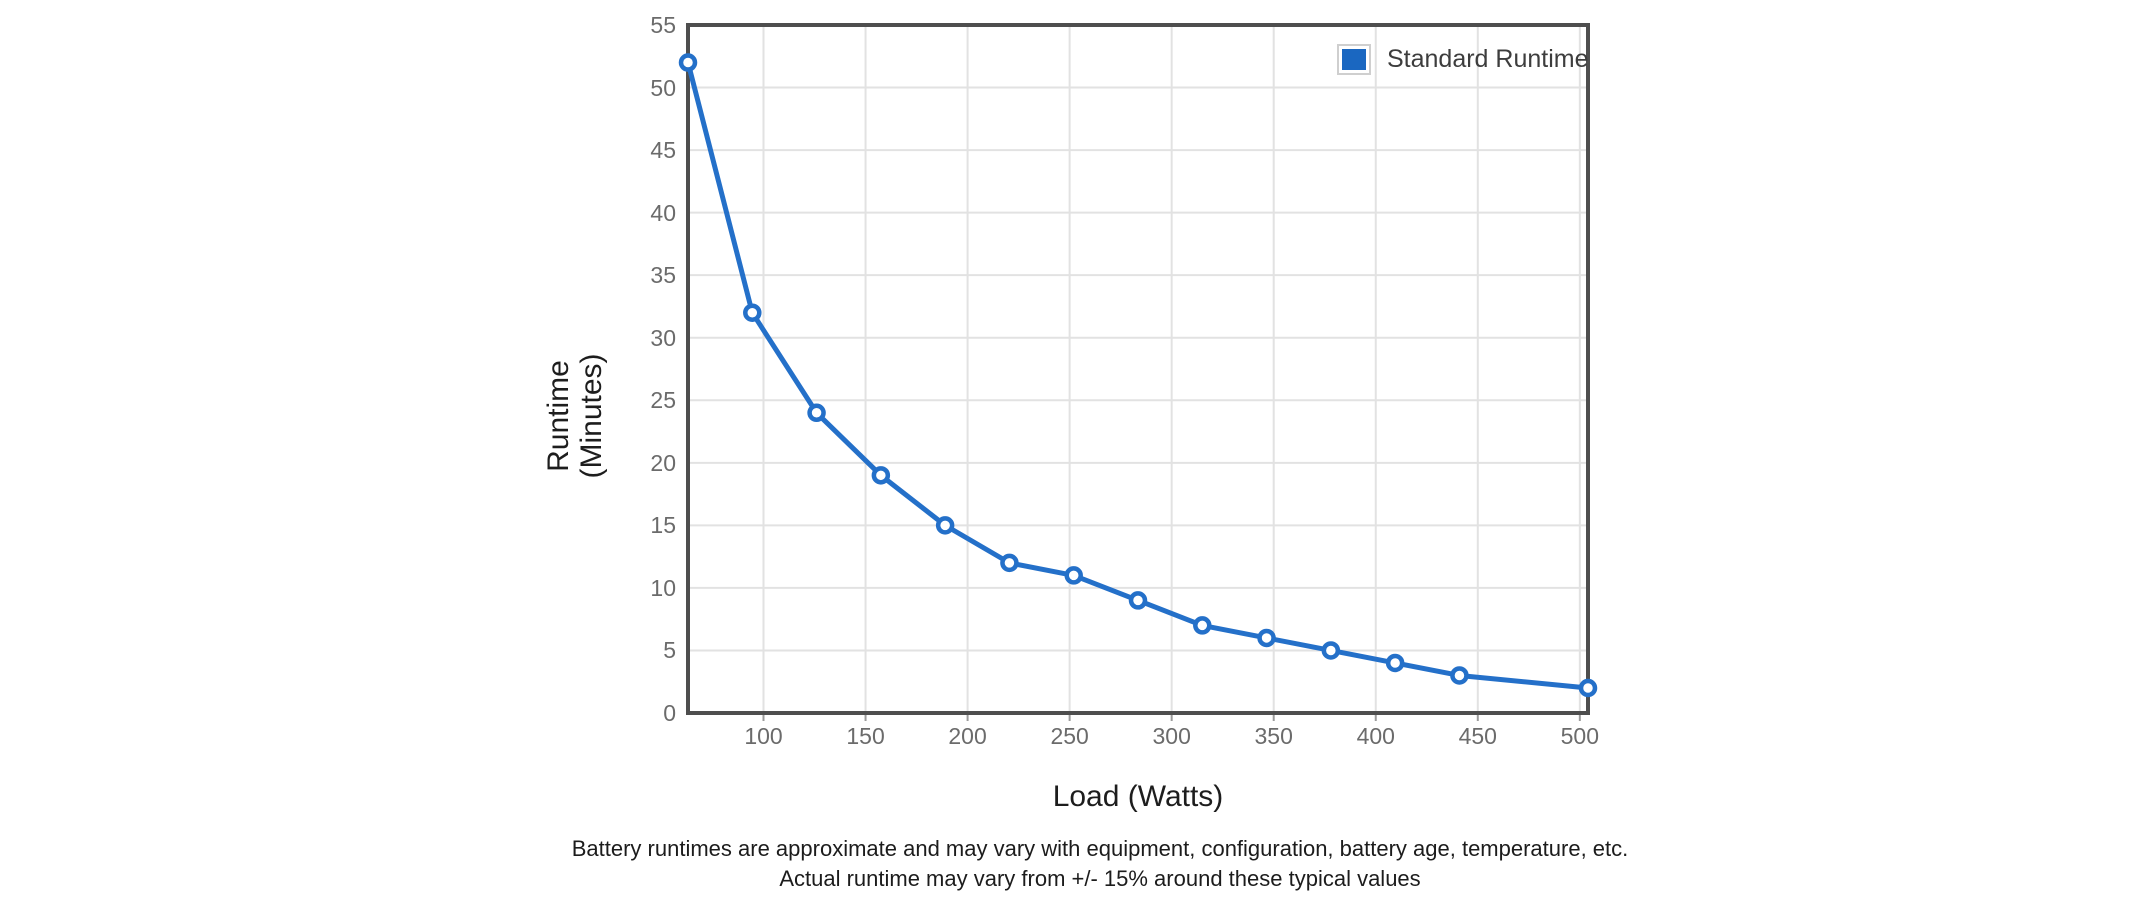 This screenshot has height=903, width=2152. Describe the element at coordinates (669, 713) in the screenshot. I see `y-tick-label: 0` at that location.